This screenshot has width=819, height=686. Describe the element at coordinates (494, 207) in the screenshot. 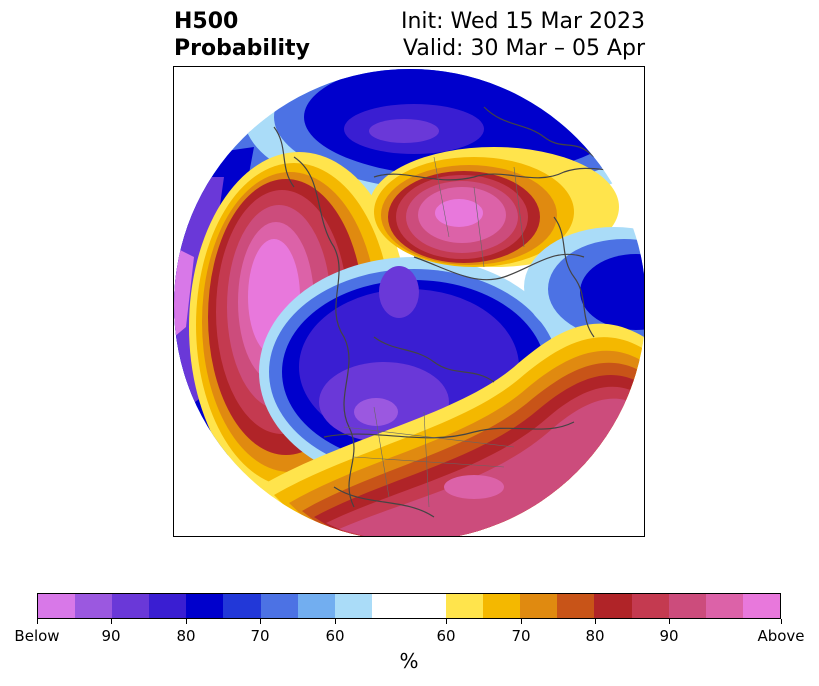

I see `northeast-above-anomaly` at that location.